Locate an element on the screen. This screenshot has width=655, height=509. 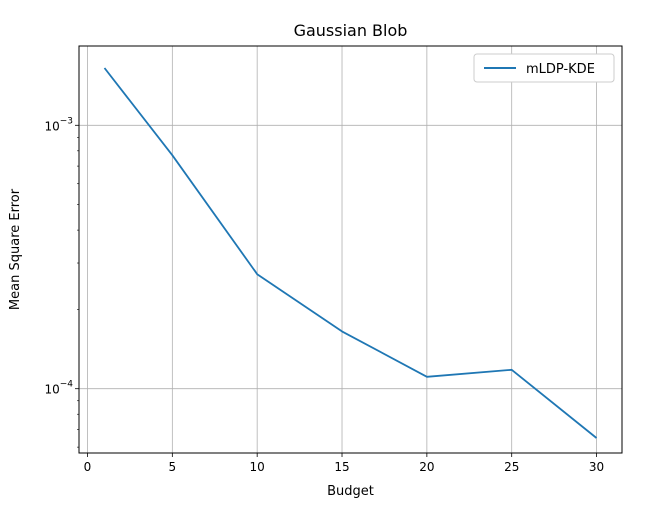
y-tick-label: 10⁻⁴ is located at coordinates (58, 388).